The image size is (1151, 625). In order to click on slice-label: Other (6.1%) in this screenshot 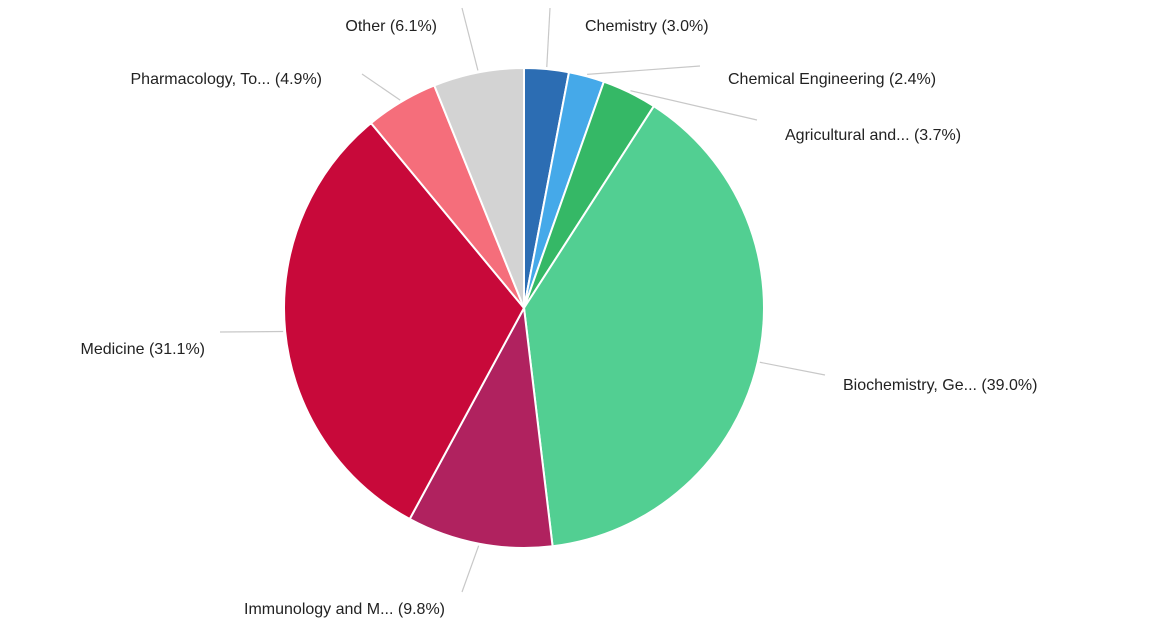, I will do `click(391, 26)`.